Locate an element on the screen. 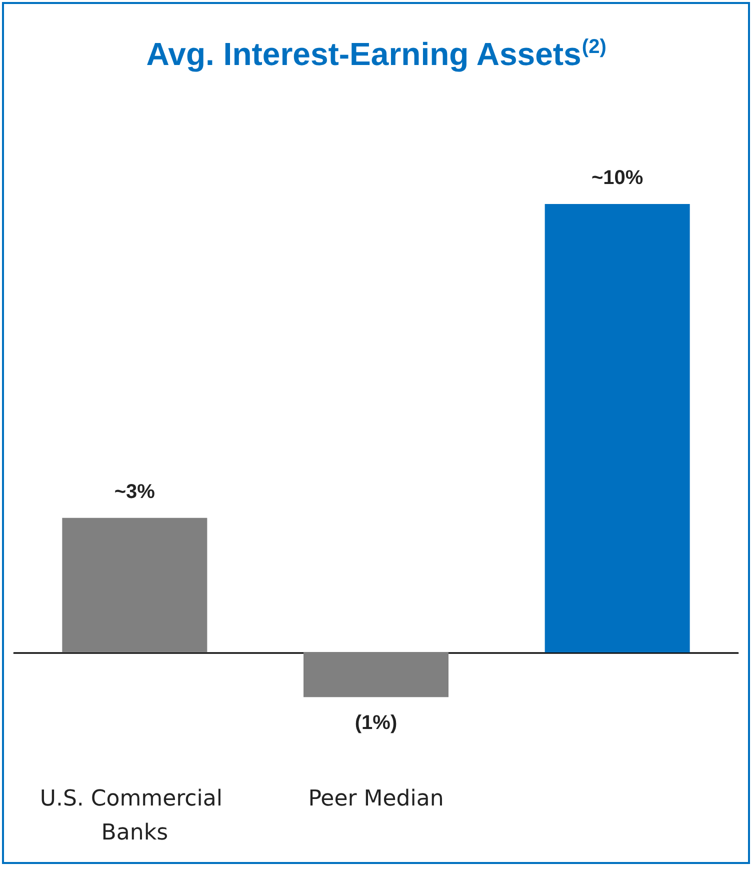 The width and height of the screenshot is (756, 870). x-tick-label: Peer Median is located at coordinates (376, 799).